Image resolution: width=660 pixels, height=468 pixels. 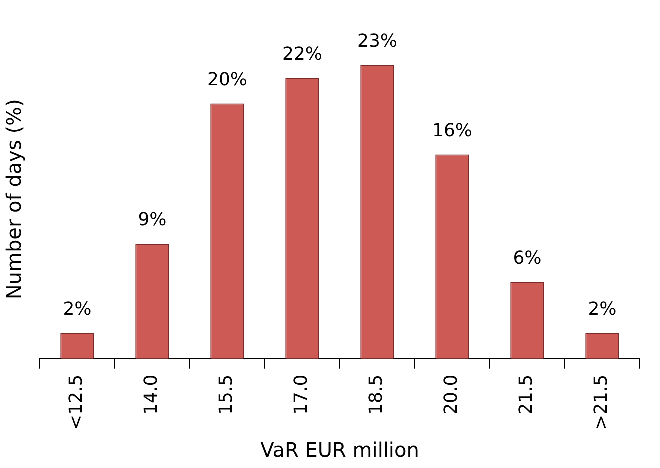 What do you see at coordinates (152, 220) in the screenshot?
I see `data-label: 9%` at bounding box center [152, 220].